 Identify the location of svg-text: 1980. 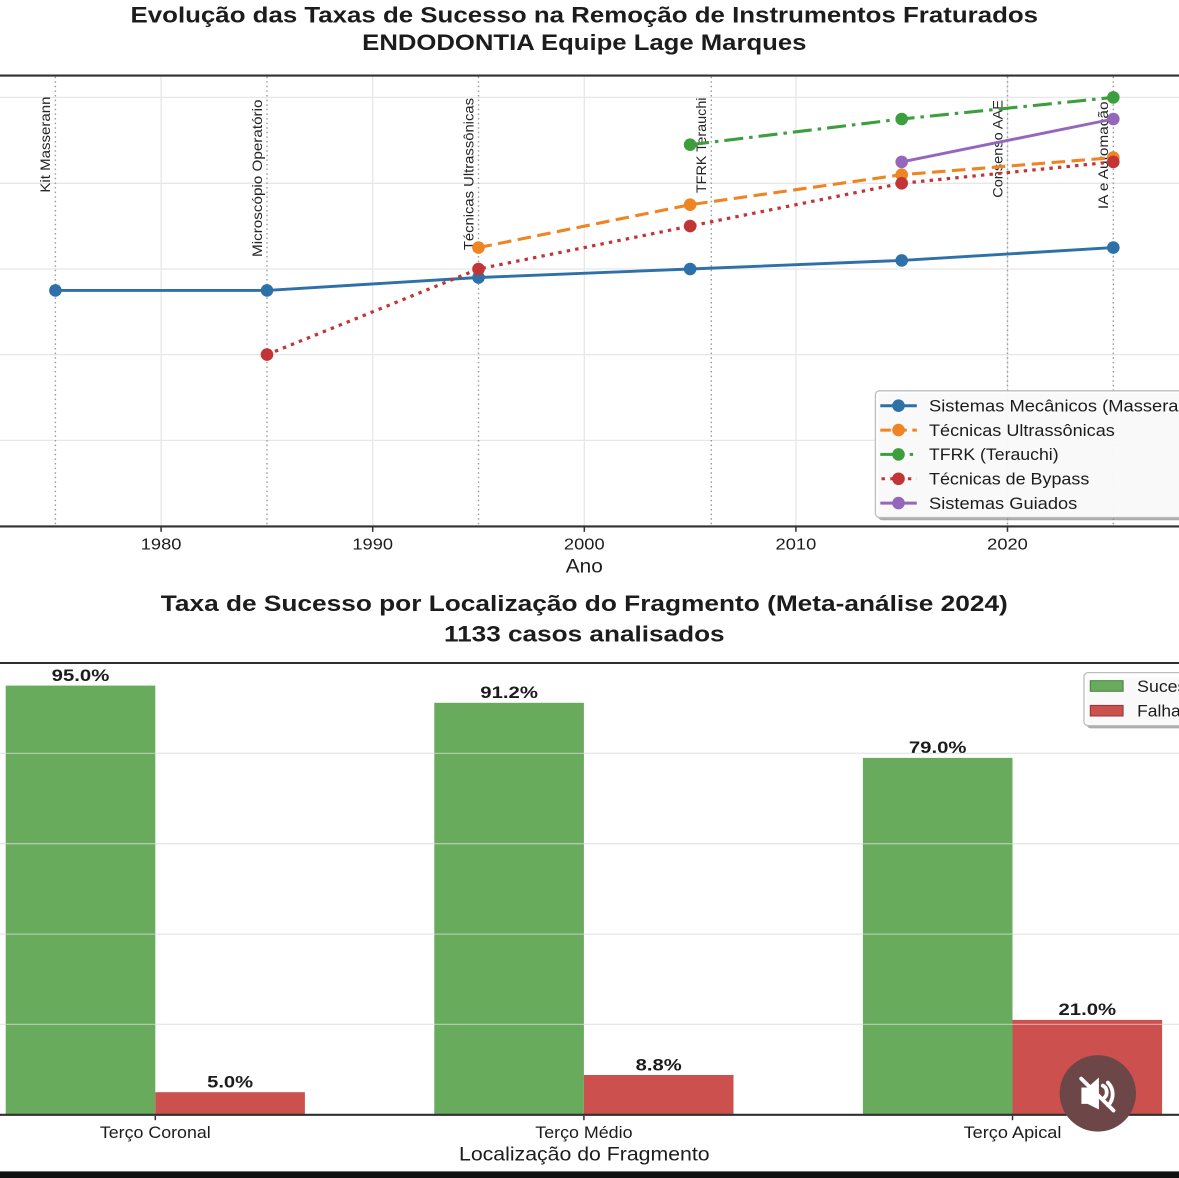
(161, 544).